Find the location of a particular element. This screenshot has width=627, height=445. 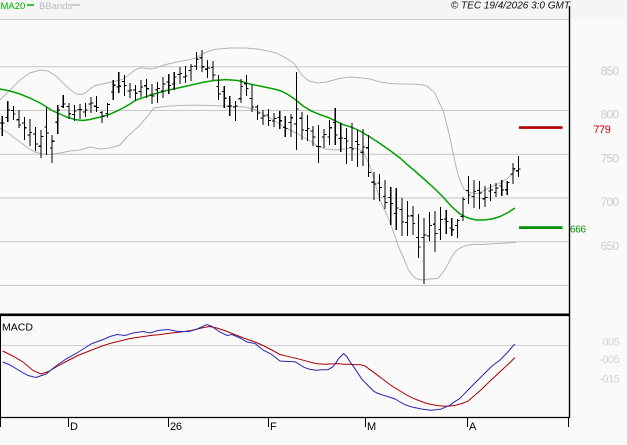

svg-text: 26 is located at coordinates (176, 427).